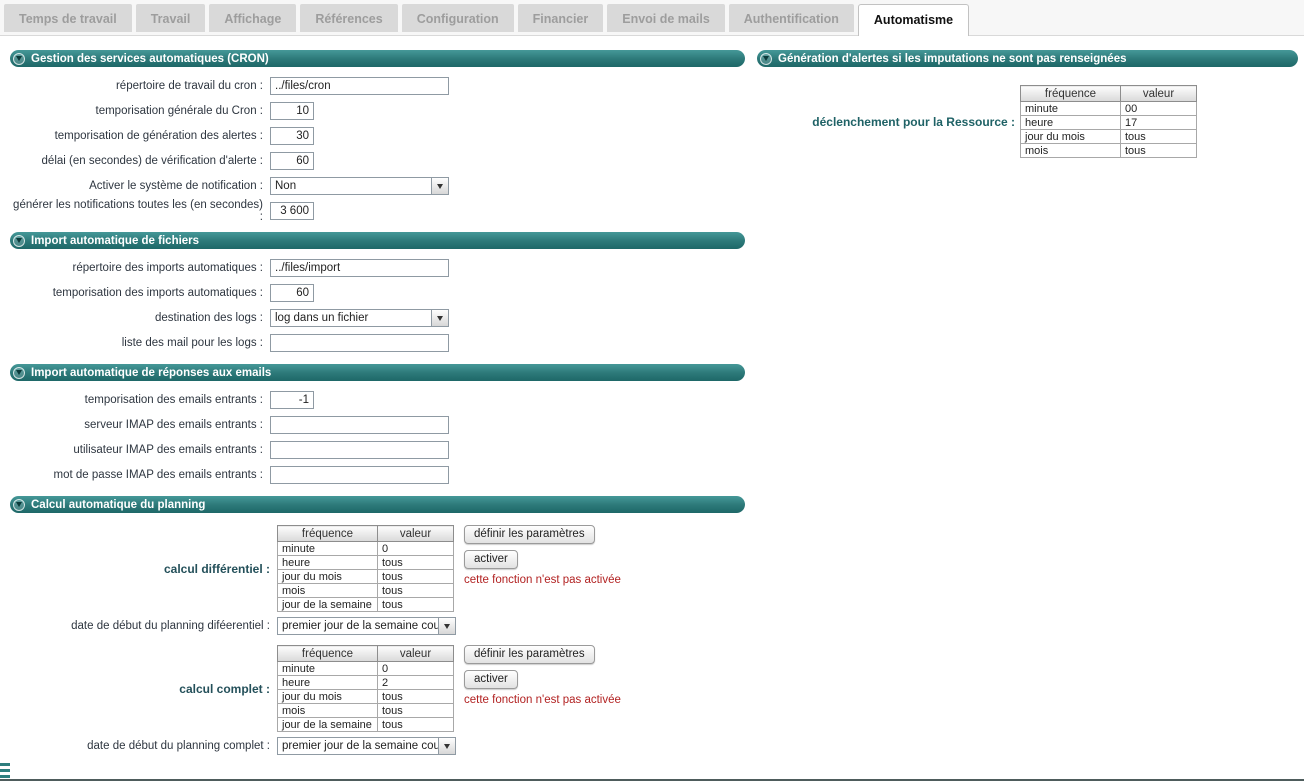  Describe the element at coordinates (377, 58) in the screenshot. I see `section-header-cron: Gestion des services automatiques (CRON)` at that location.